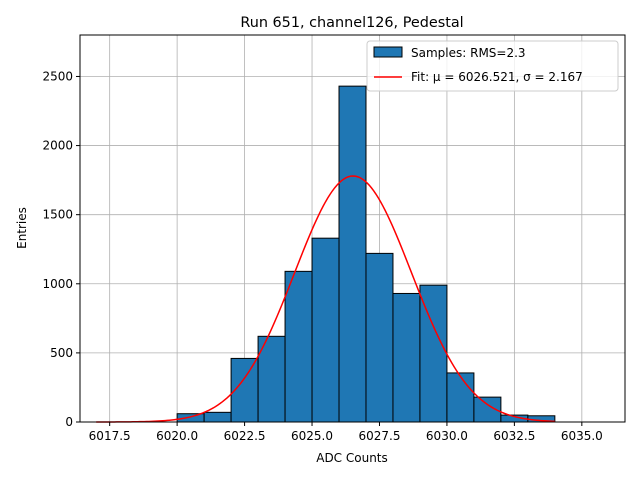 The width and height of the screenshot is (640, 480). What do you see at coordinates (177, 436) in the screenshot?
I see `x-tick-label: 6020.0` at bounding box center [177, 436].